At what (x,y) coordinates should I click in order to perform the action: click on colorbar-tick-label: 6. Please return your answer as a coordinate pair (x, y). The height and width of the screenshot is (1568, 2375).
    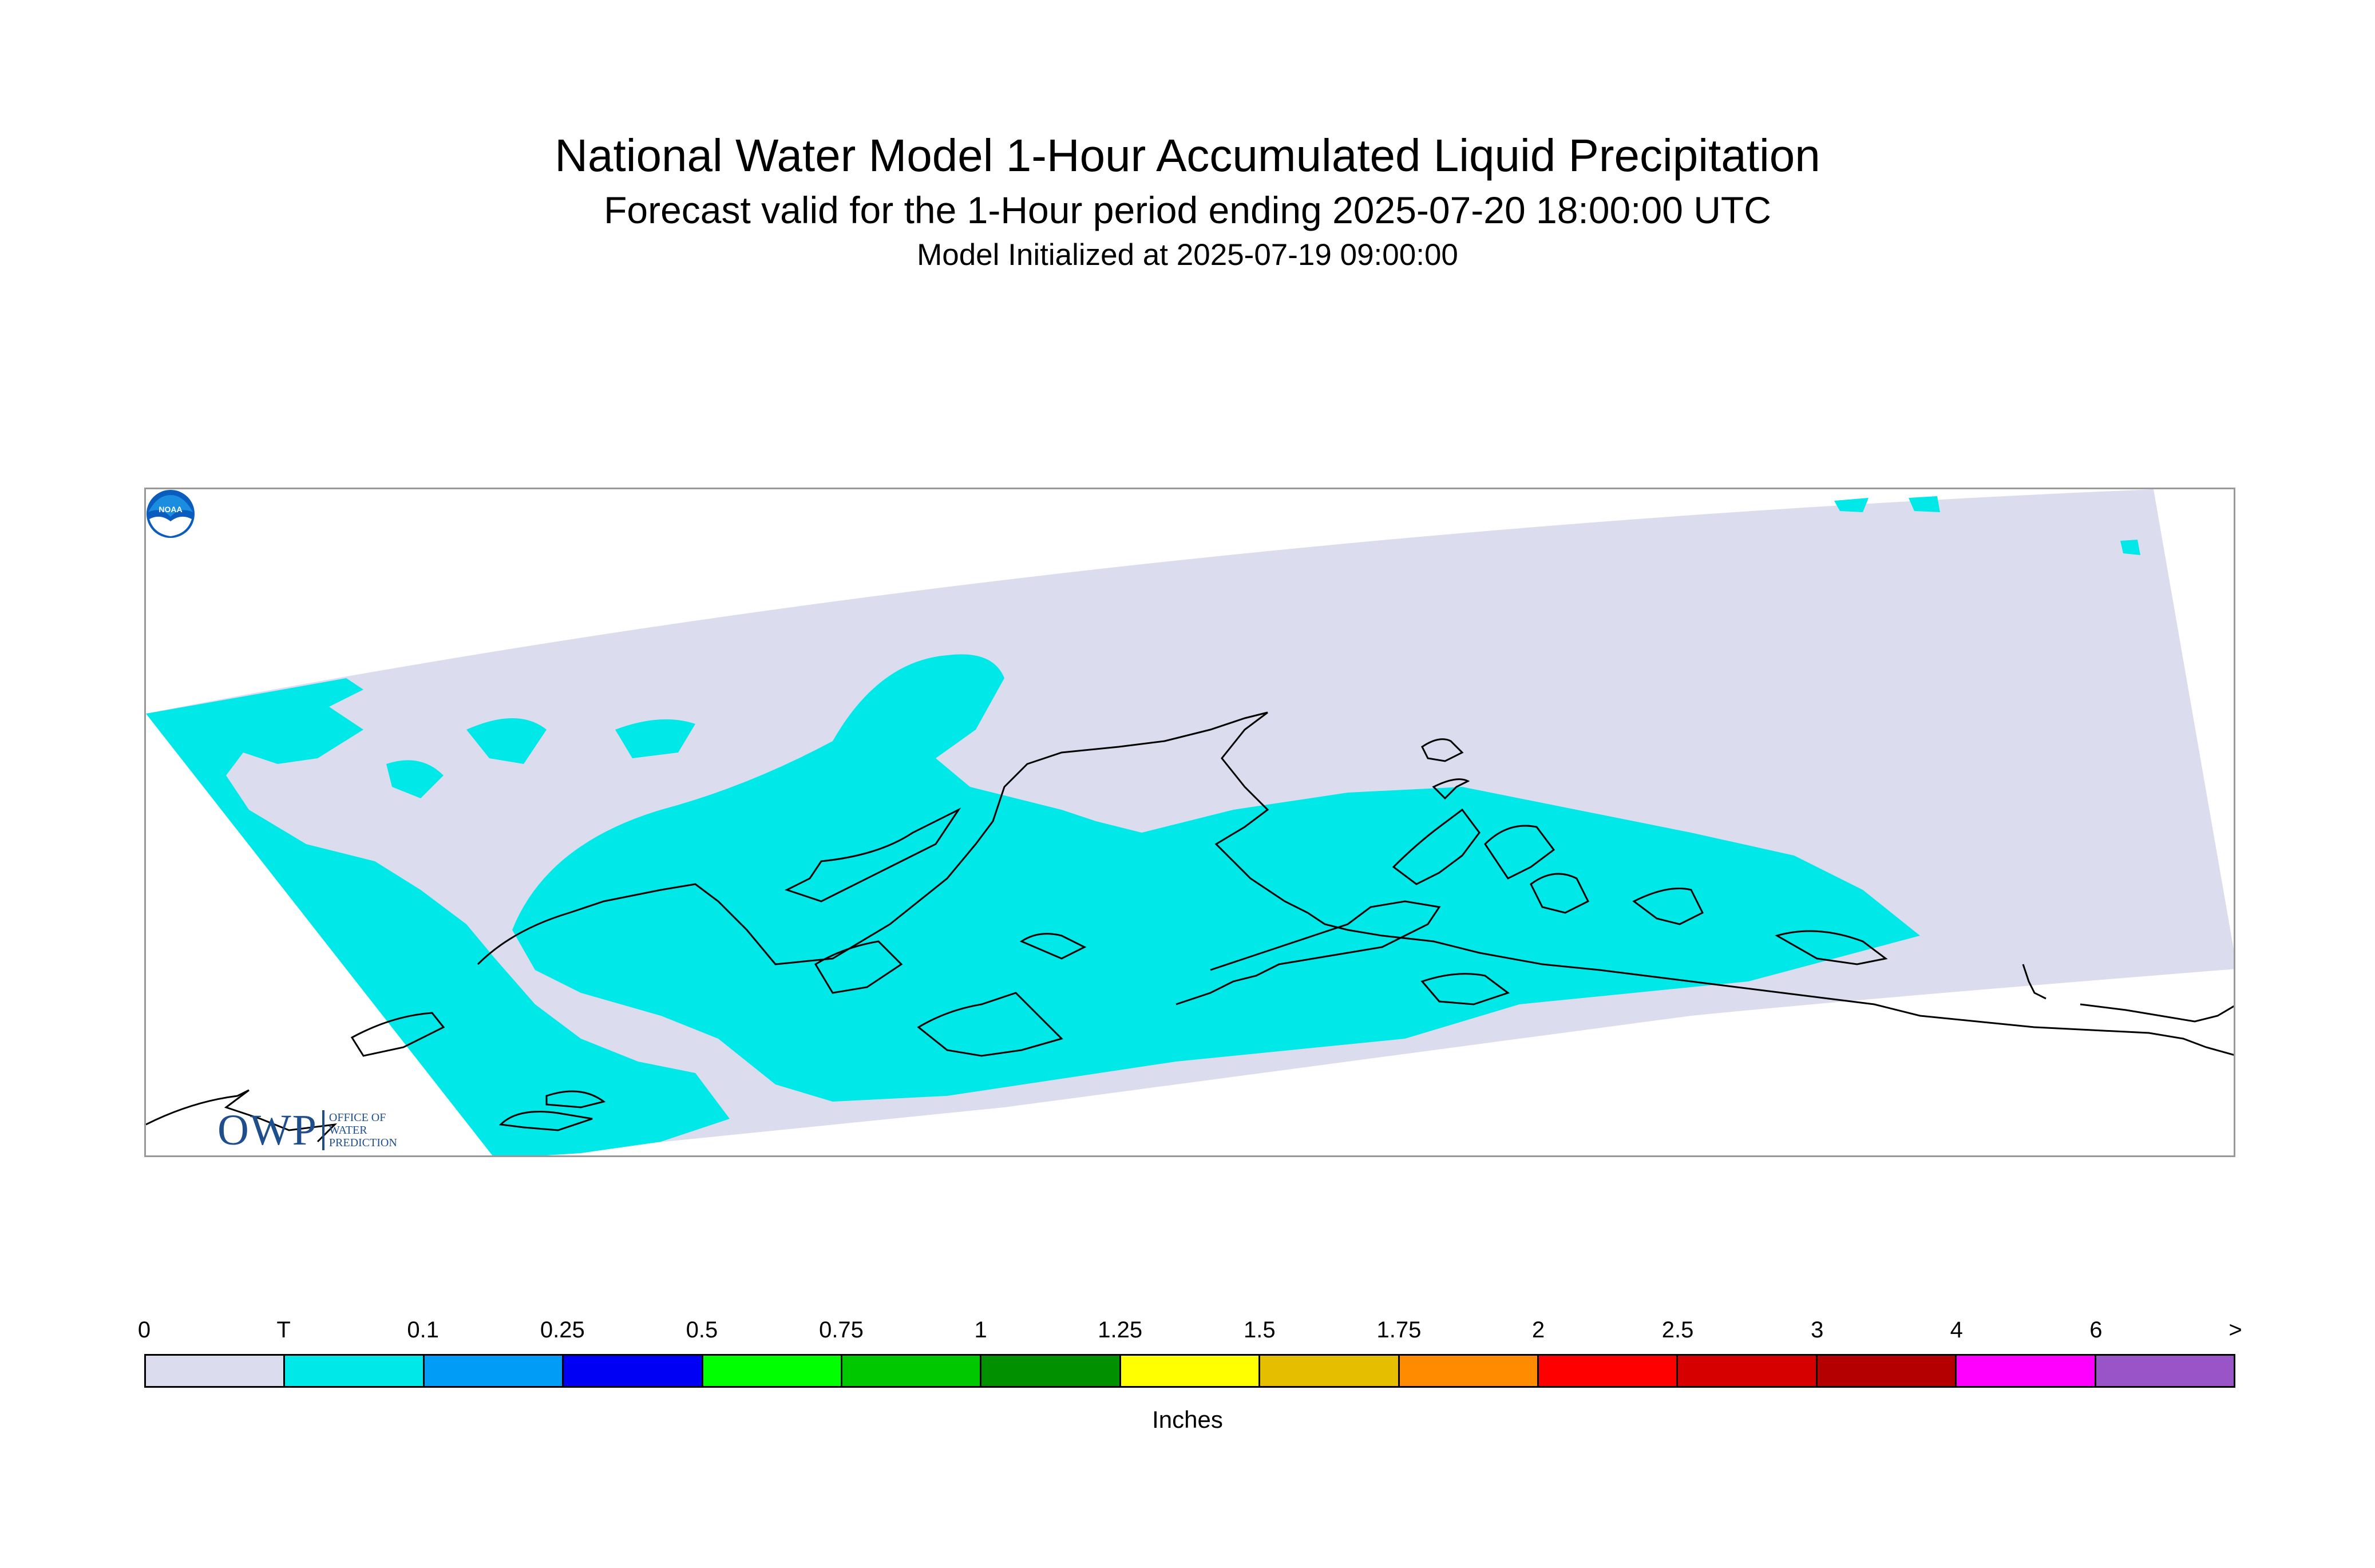
    Looking at the image, I should click on (2096, 1330).